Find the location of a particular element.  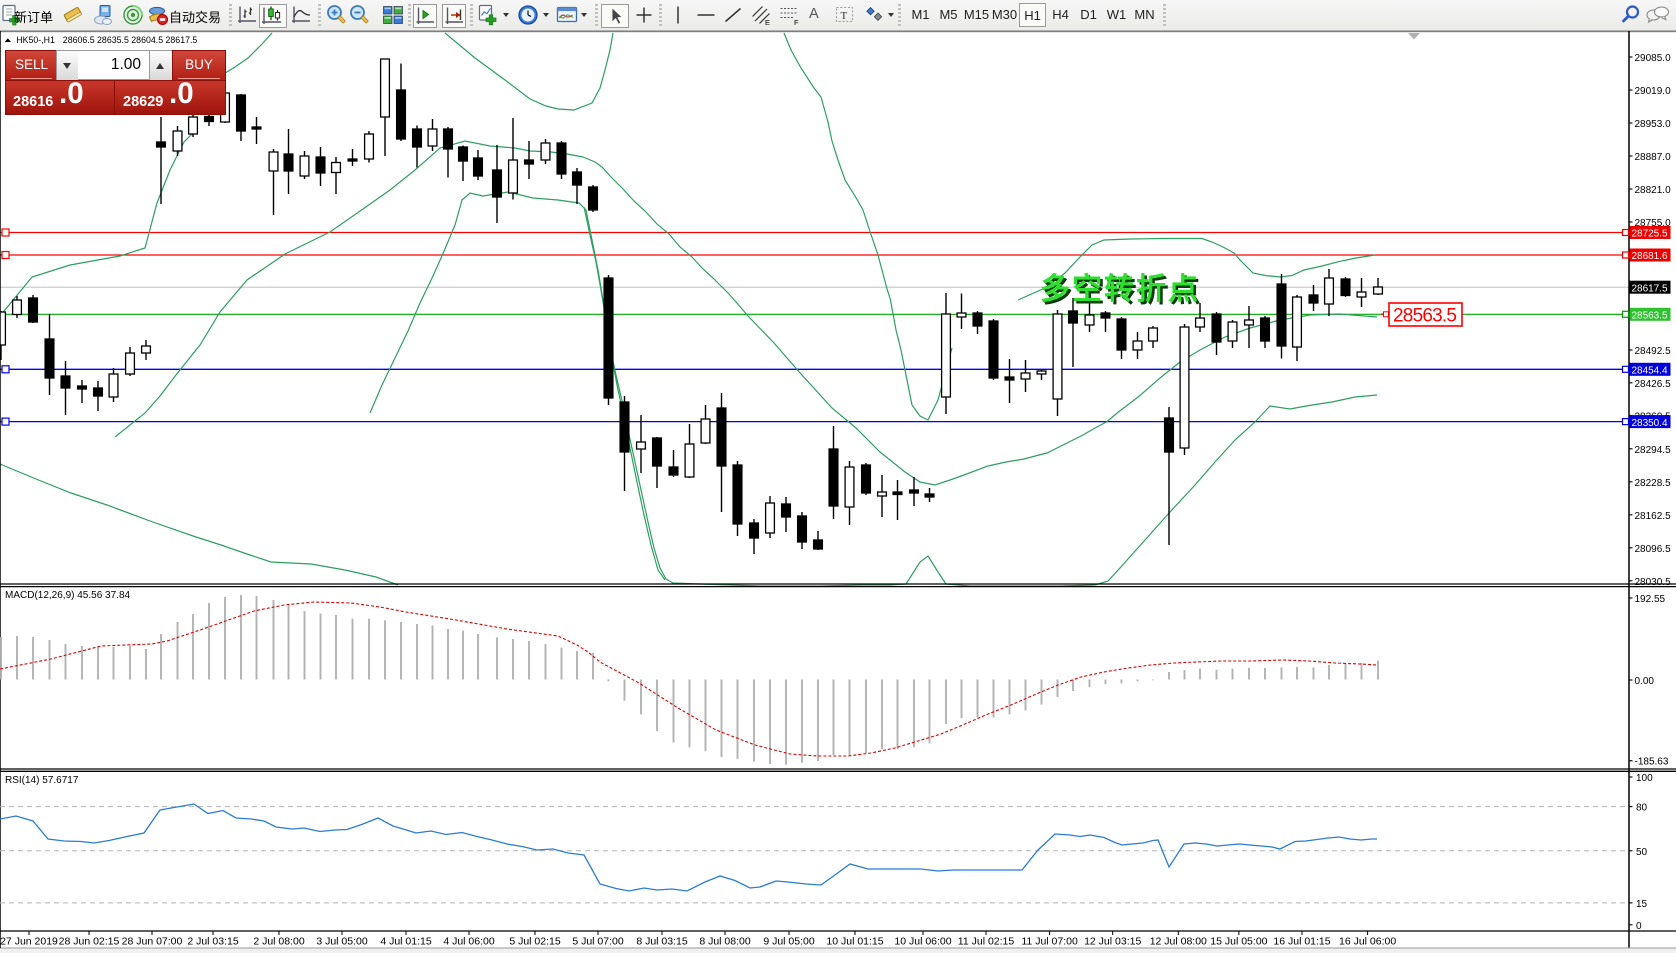

svg-text: 28 Jun 02:15 is located at coordinates (89, 942).